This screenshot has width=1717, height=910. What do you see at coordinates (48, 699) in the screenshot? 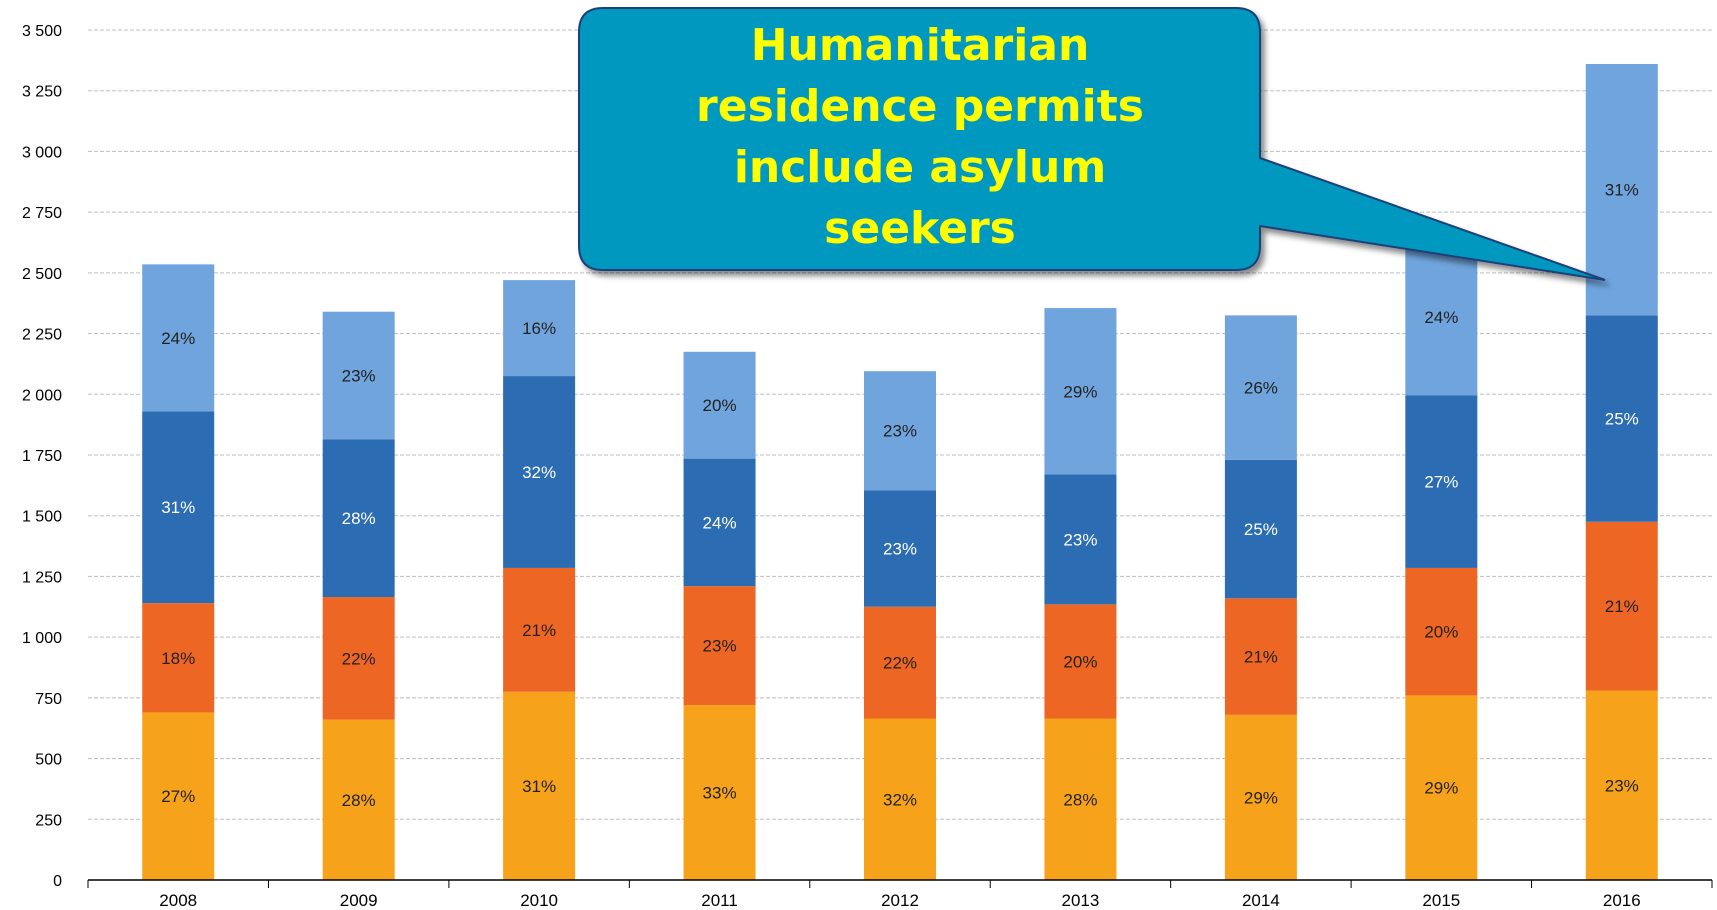
I see `y-tick-label: 750` at bounding box center [48, 699].